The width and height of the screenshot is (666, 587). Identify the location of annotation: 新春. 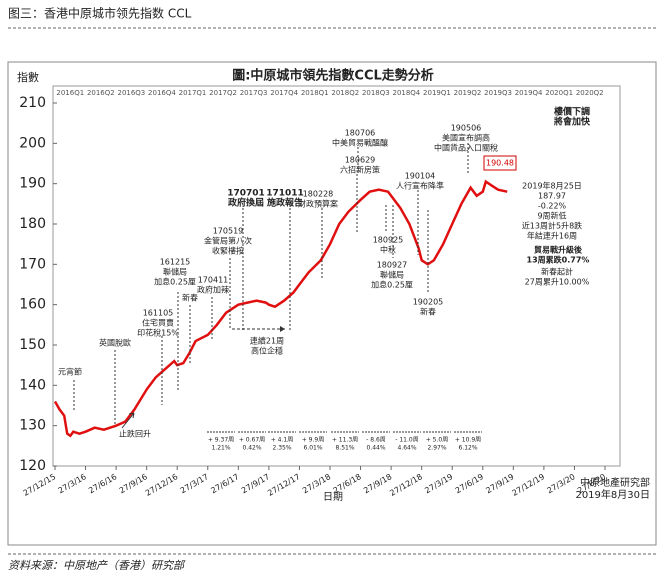
(428, 312).